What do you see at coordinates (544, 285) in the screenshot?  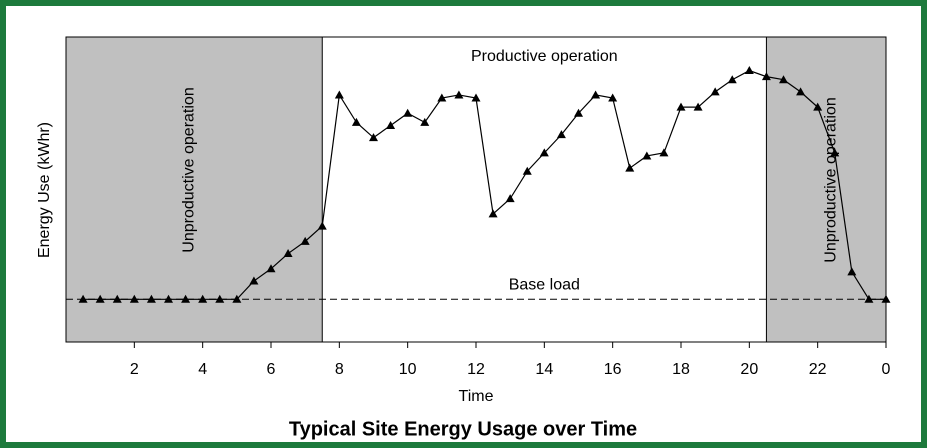 I see `baseline-label: Base load` at bounding box center [544, 285].